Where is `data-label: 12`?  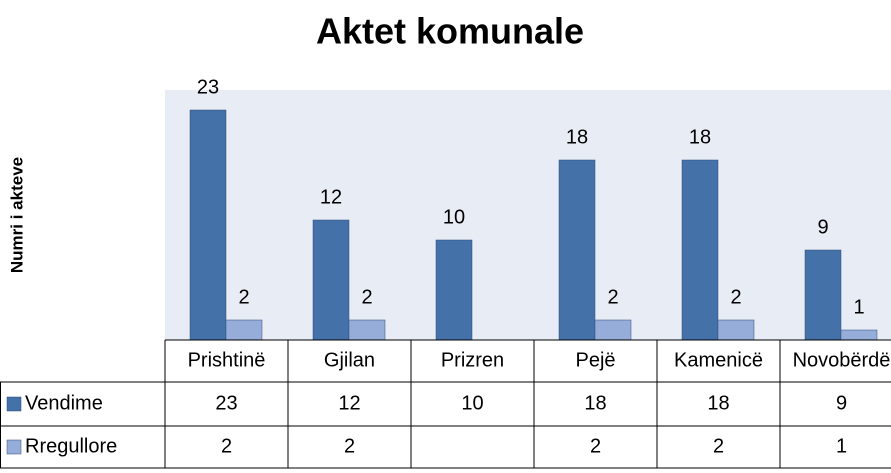
data-label: 12 is located at coordinates (331, 197).